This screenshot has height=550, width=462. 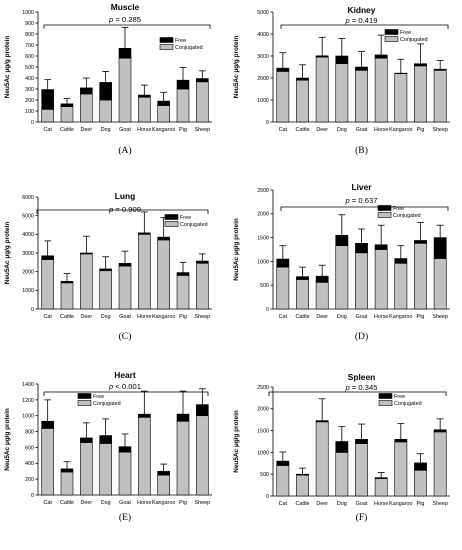 I want to click on y-tick-label: 700, so click(x=29, y=46).